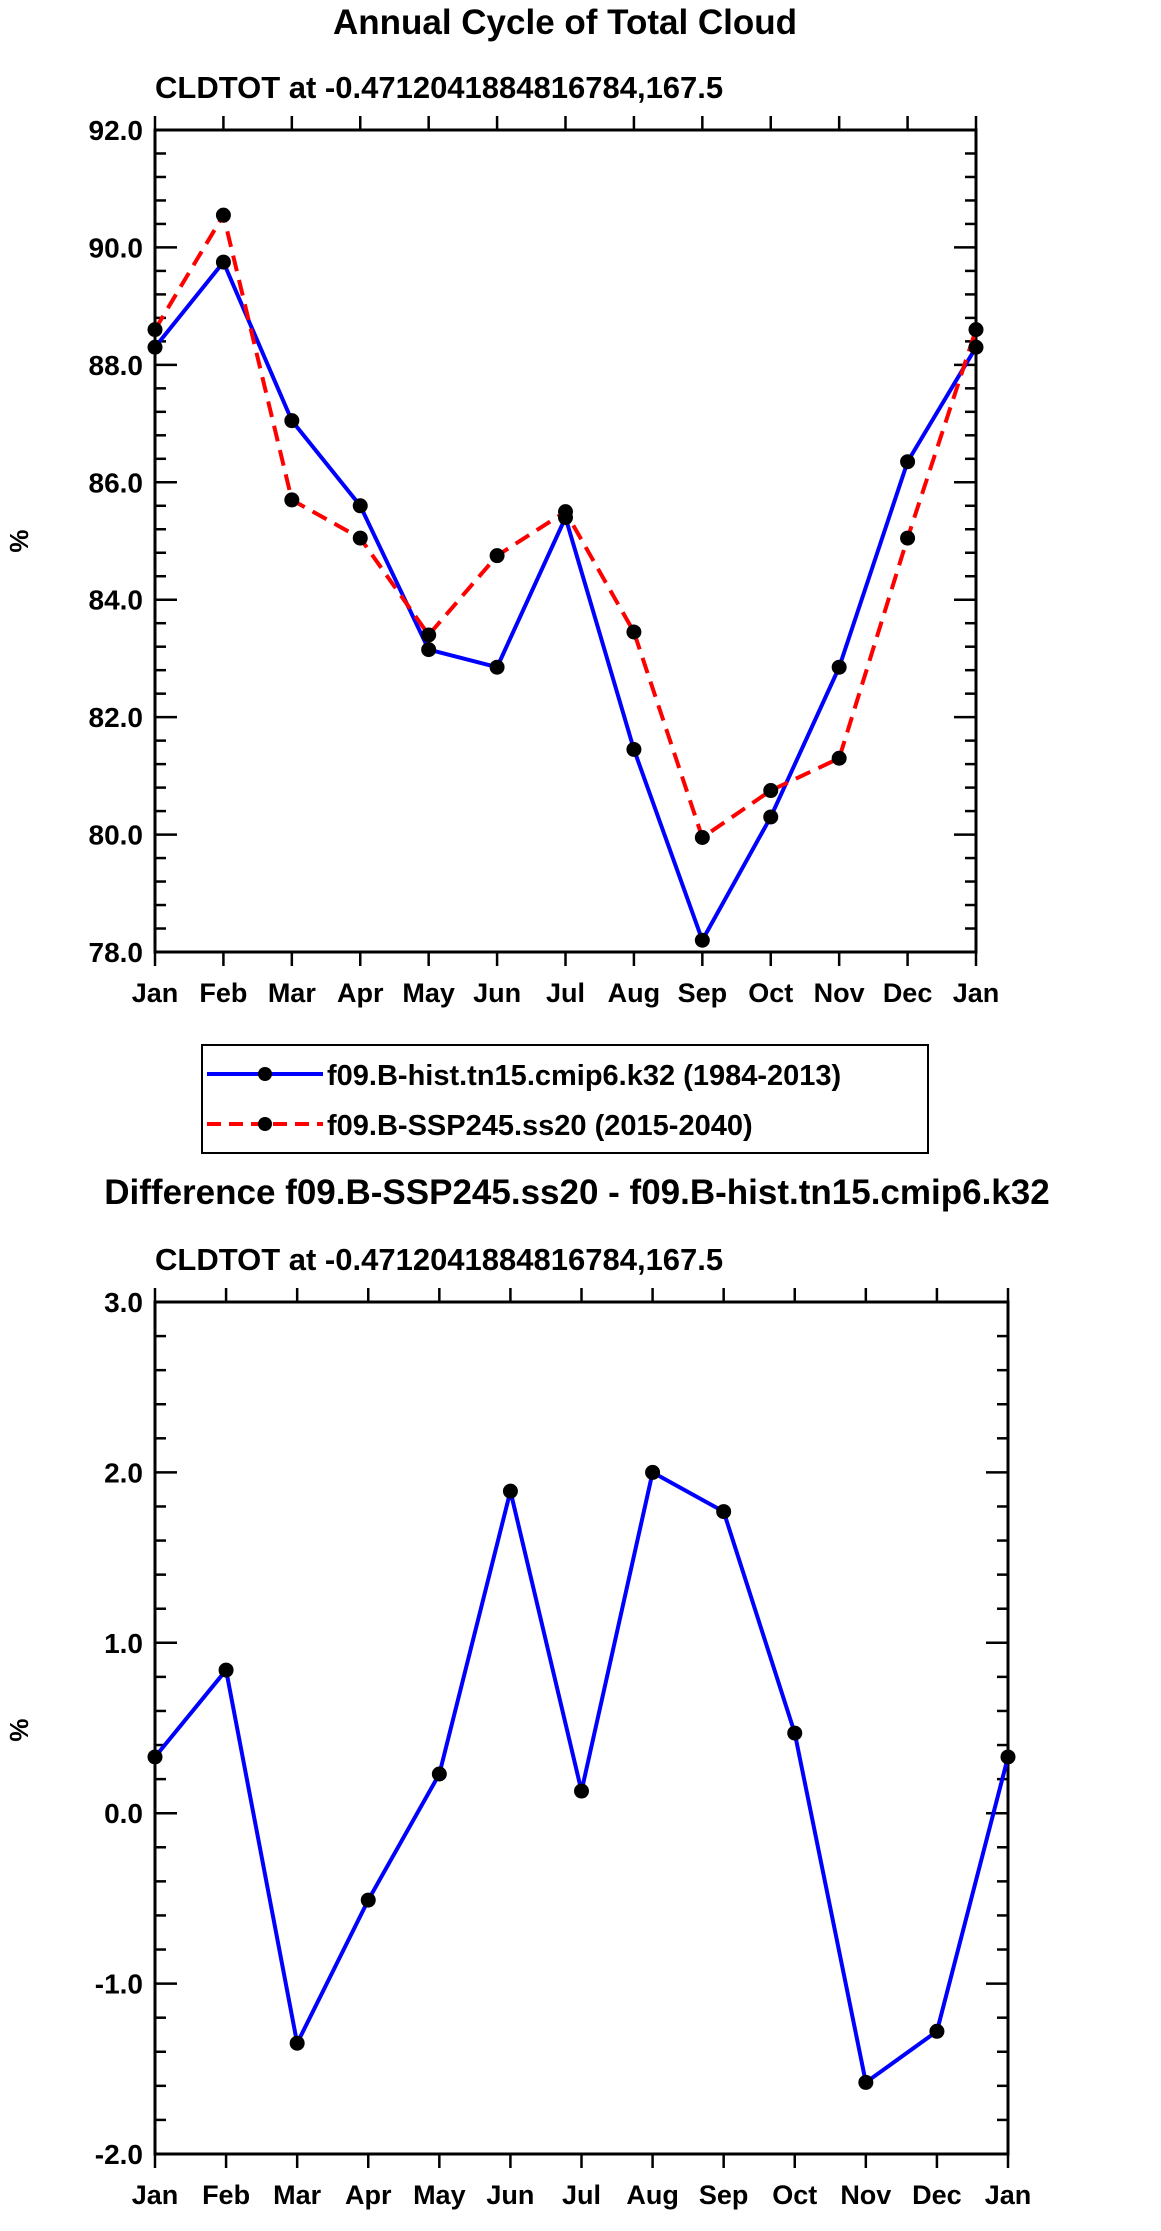 This screenshot has height=2231, width=1161. Describe the element at coordinates (116, 952) in the screenshot. I see `y-tick-label: 78.0` at that location.